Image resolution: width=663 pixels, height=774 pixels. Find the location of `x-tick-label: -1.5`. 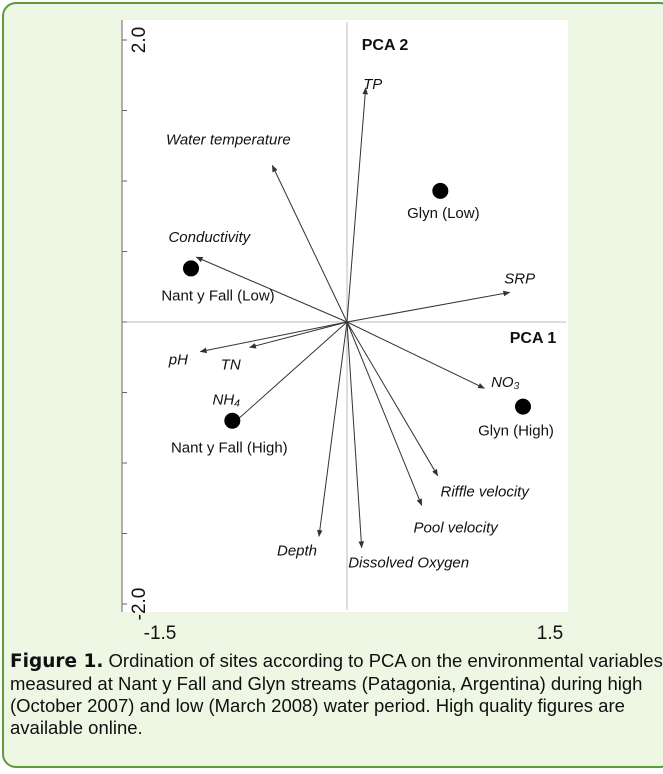

x-tick-label: -1.5 is located at coordinates (160, 631).